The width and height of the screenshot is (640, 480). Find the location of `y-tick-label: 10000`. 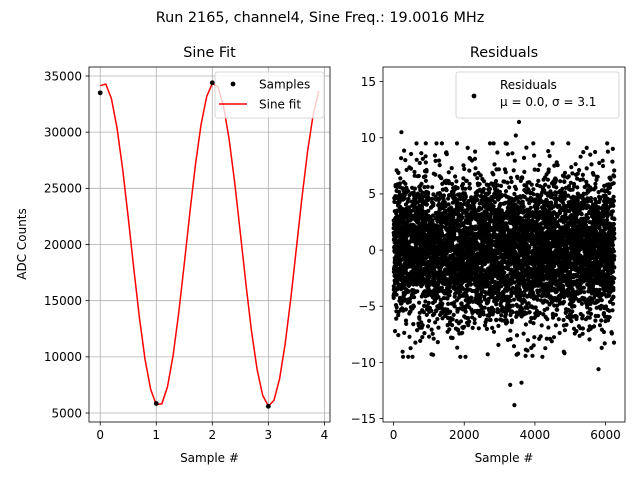

y-tick-label: 10000 is located at coordinates (63, 357).